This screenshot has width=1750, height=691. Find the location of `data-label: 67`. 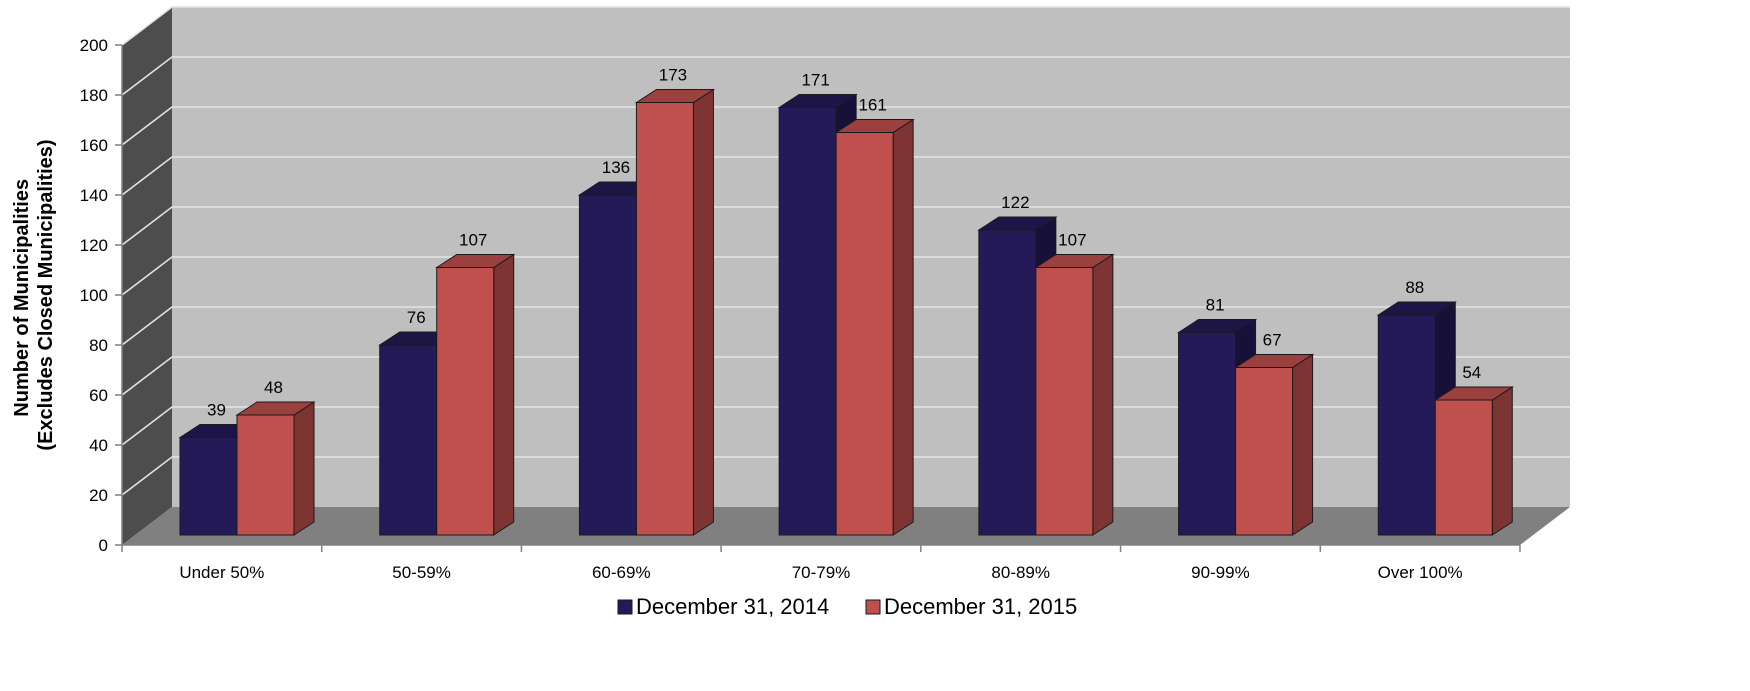

data-label: 67 is located at coordinates (1272, 340).